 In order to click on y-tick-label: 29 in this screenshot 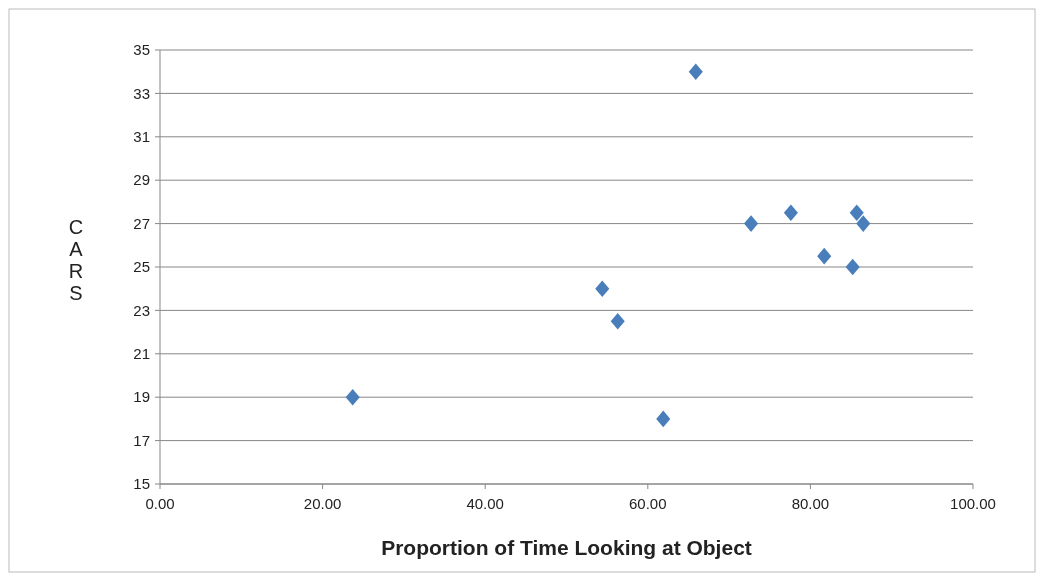, I will do `click(141, 180)`.